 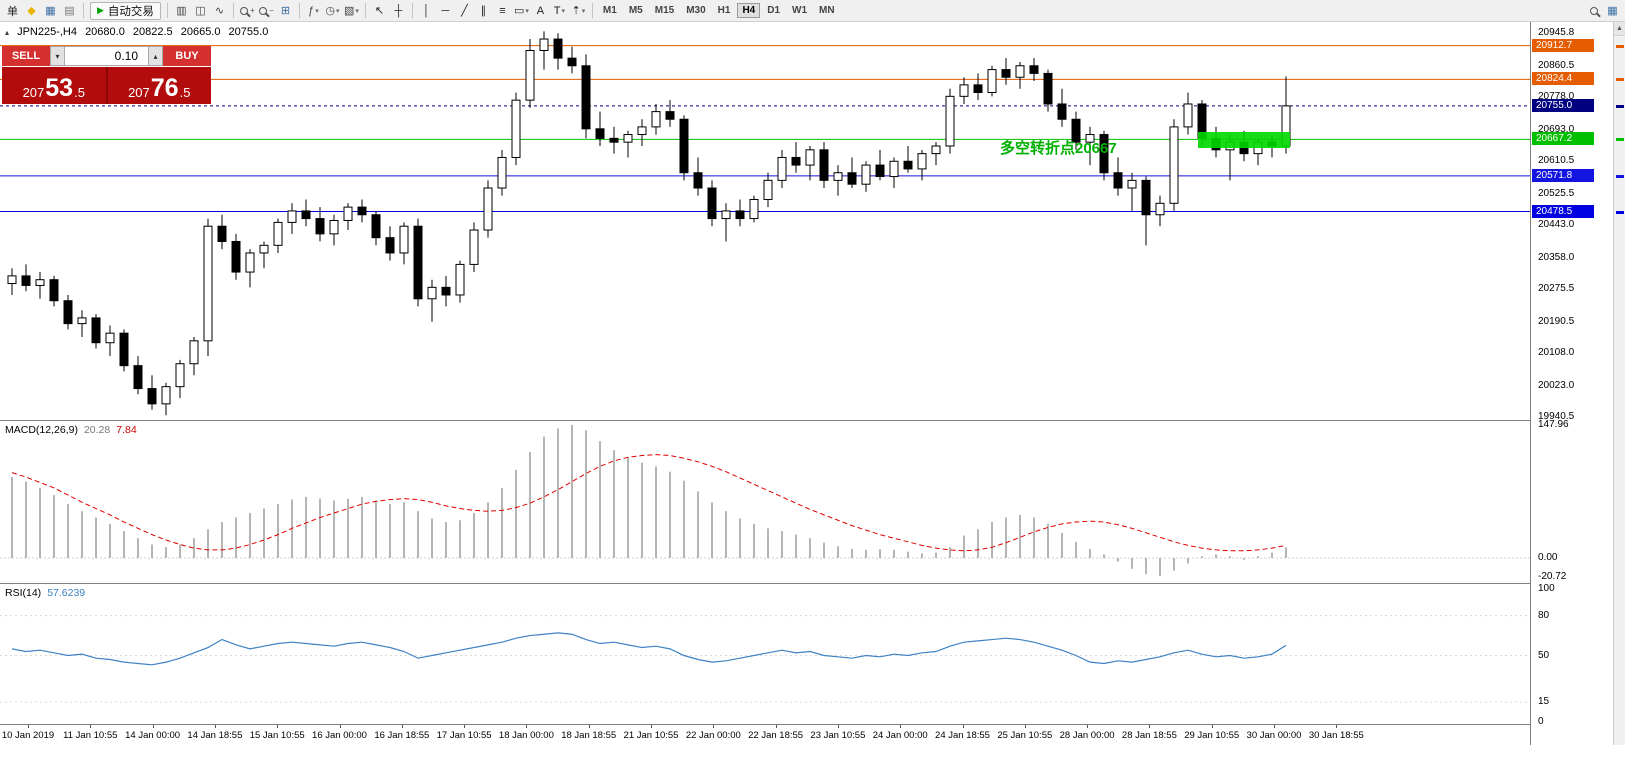 What do you see at coordinates (181, 11) in the screenshot?
I see `bar-chart-icon: ▥` at bounding box center [181, 11].